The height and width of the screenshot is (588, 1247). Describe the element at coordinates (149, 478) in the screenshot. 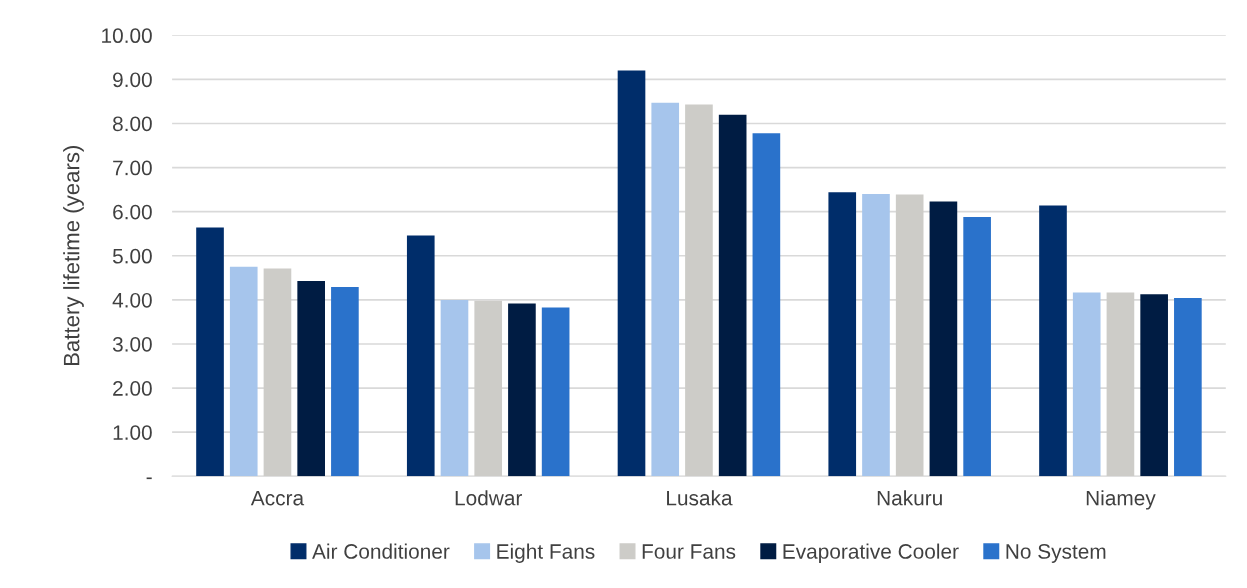

I see `y-tick-label: -` at that location.